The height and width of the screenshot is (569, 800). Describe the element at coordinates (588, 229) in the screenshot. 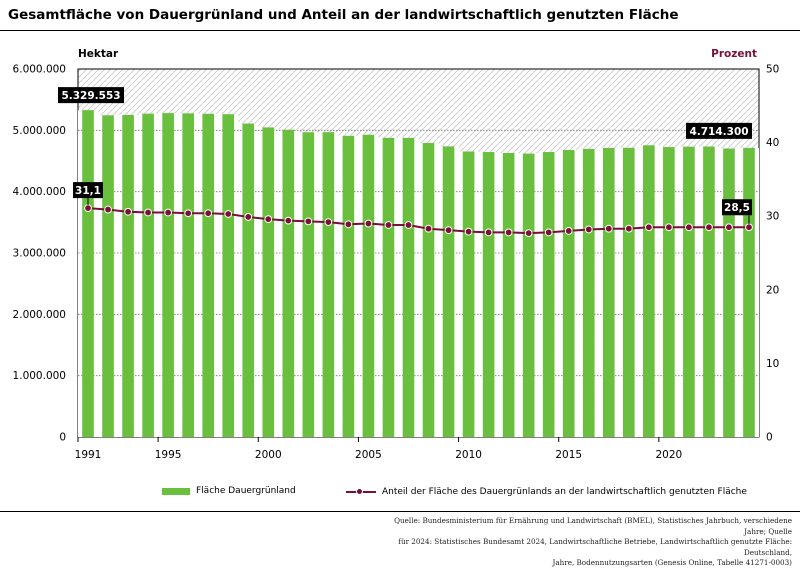

I see `percent-point-2016` at that location.